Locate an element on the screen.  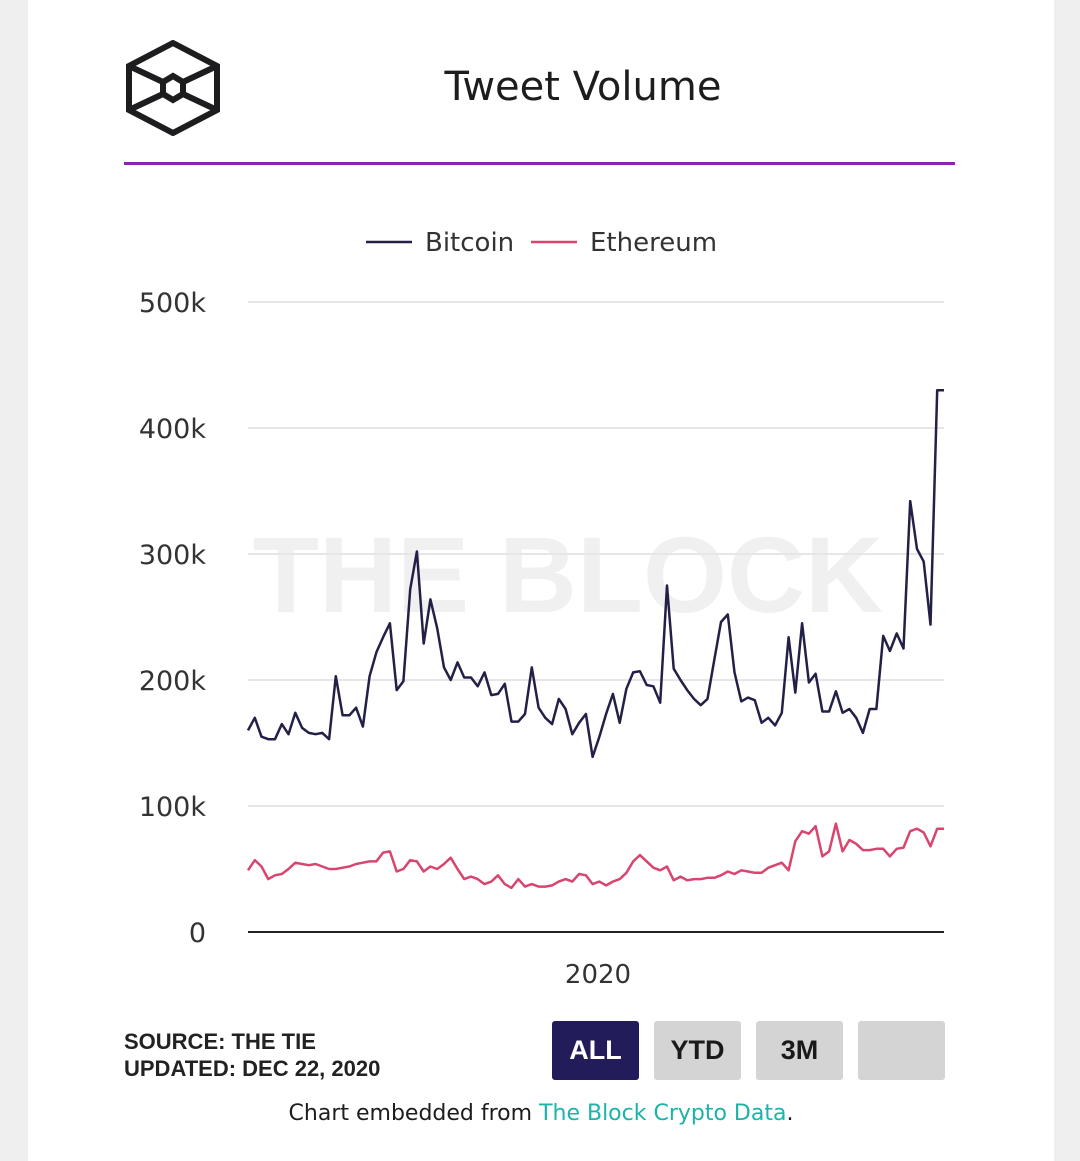
y-tick-label: 0 is located at coordinates (197, 933).